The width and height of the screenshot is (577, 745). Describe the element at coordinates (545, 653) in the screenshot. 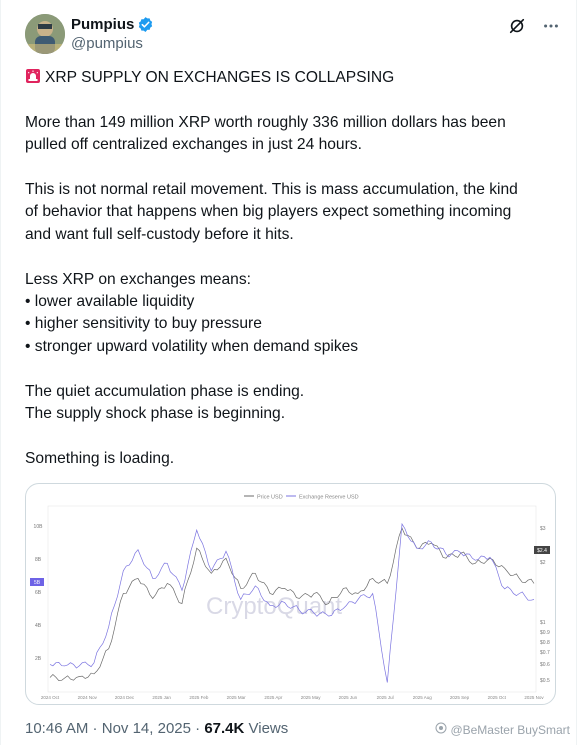

I see `right-tick-label: $0.7` at that location.